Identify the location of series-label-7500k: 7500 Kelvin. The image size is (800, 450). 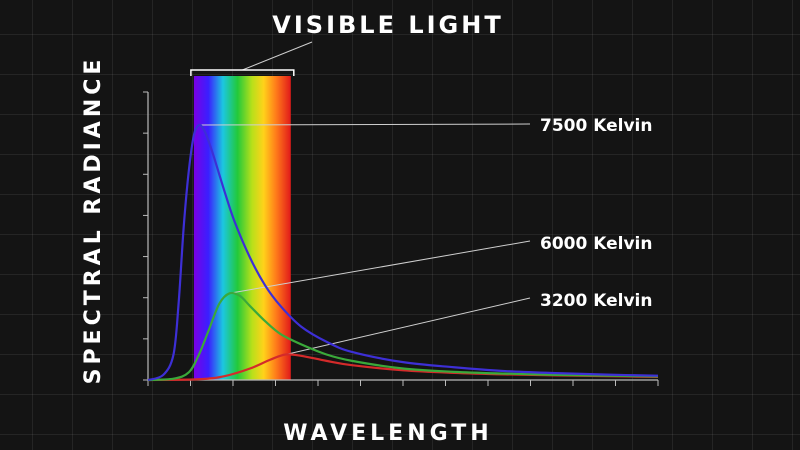
(596, 126).